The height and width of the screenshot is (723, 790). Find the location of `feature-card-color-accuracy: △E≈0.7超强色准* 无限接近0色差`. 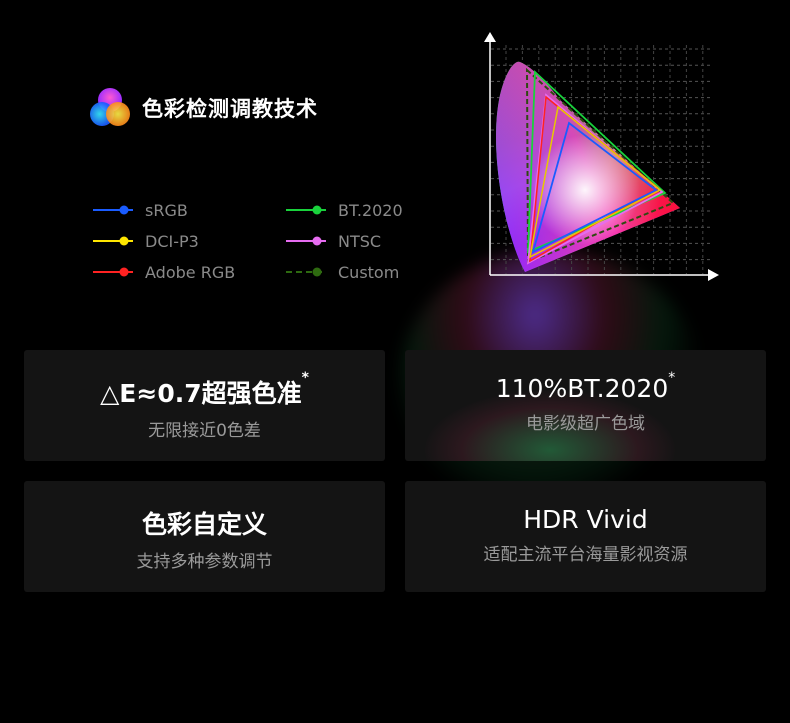

feature-card-color-accuracy: △E≈0.7超强色准* 无限接近0色差 is located at coordinates (204, 405).